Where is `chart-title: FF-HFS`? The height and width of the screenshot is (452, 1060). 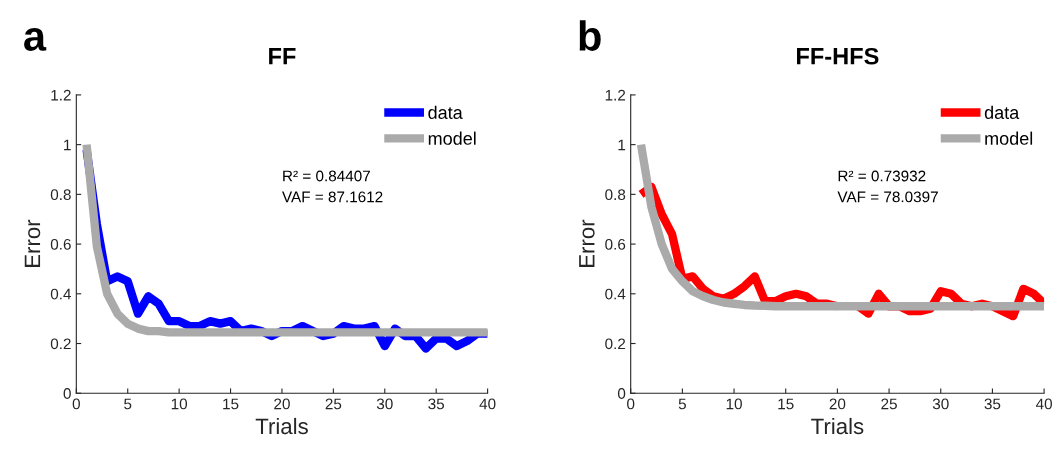 chart-title: FF-HFS is located at coordinates (838, 56).